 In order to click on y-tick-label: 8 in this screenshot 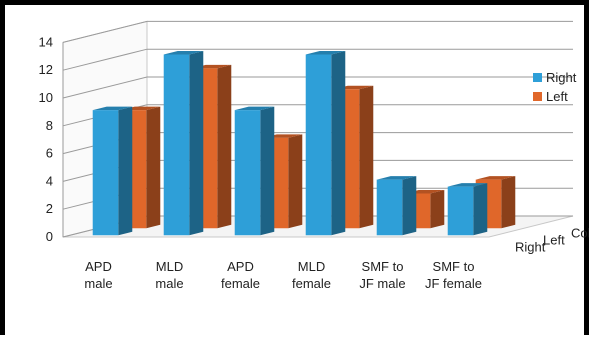, I will do `click(49, 125)`.